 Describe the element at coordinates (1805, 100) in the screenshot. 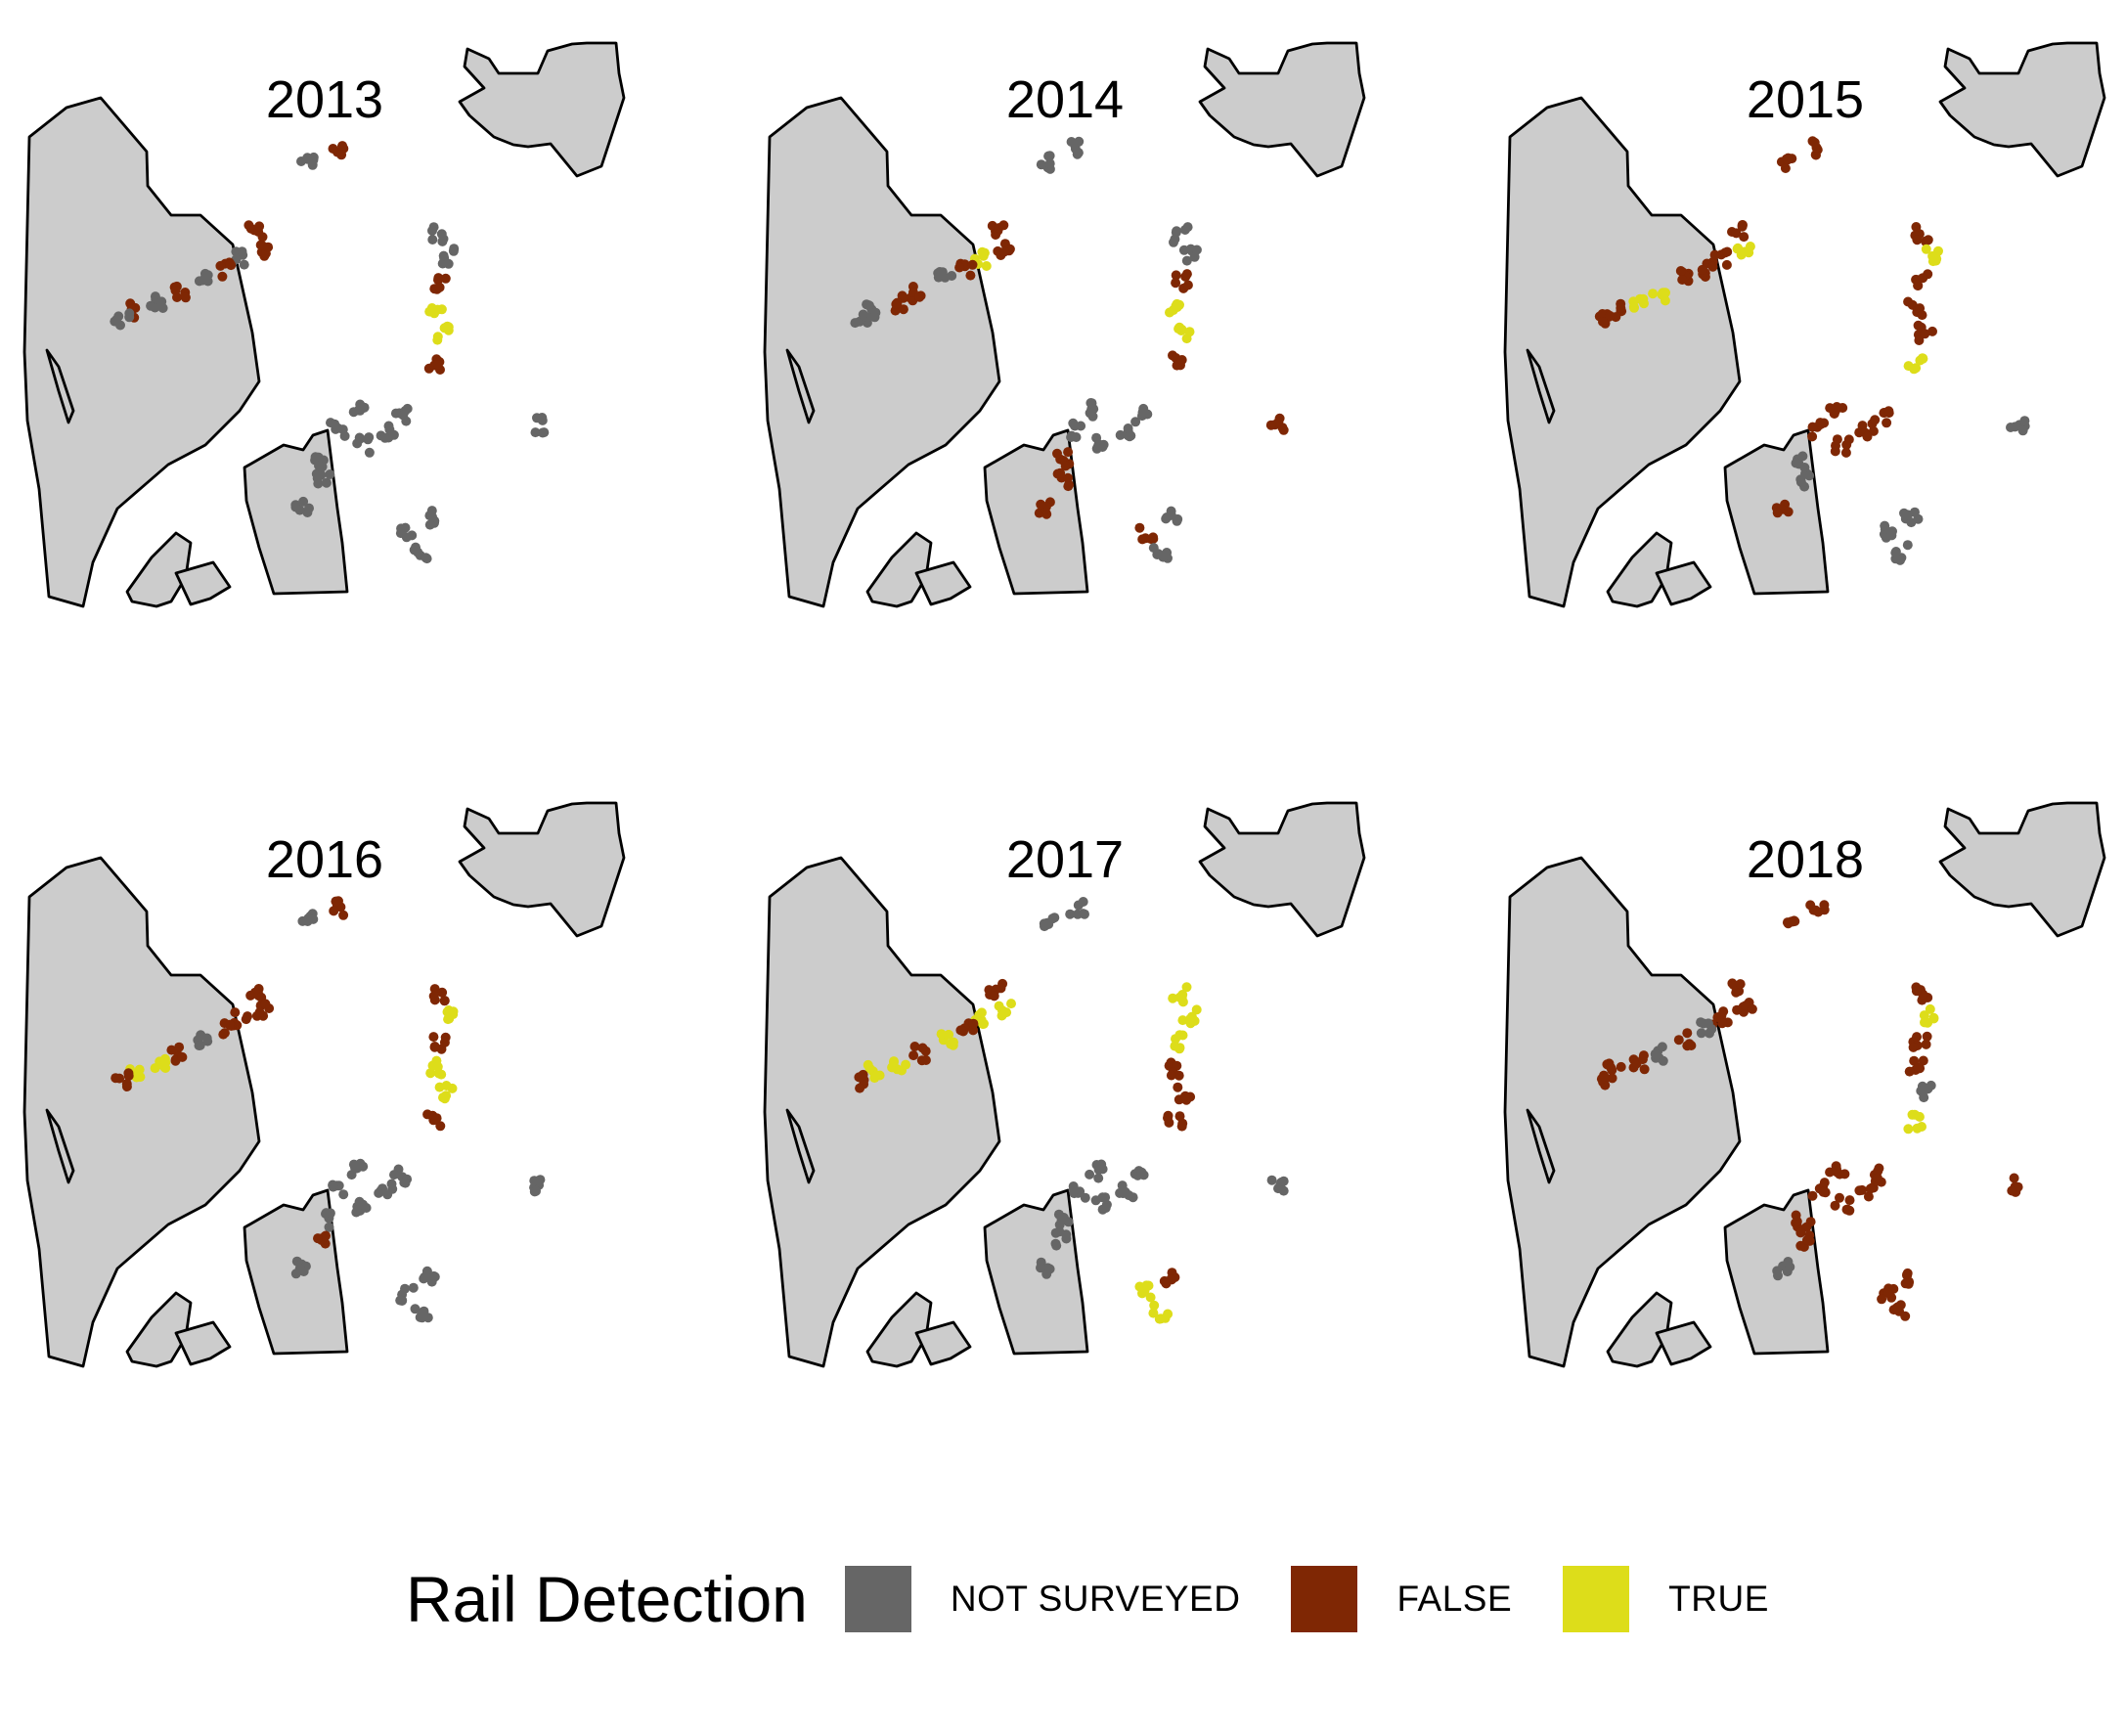

I see `panel-title: 2015` at that location.